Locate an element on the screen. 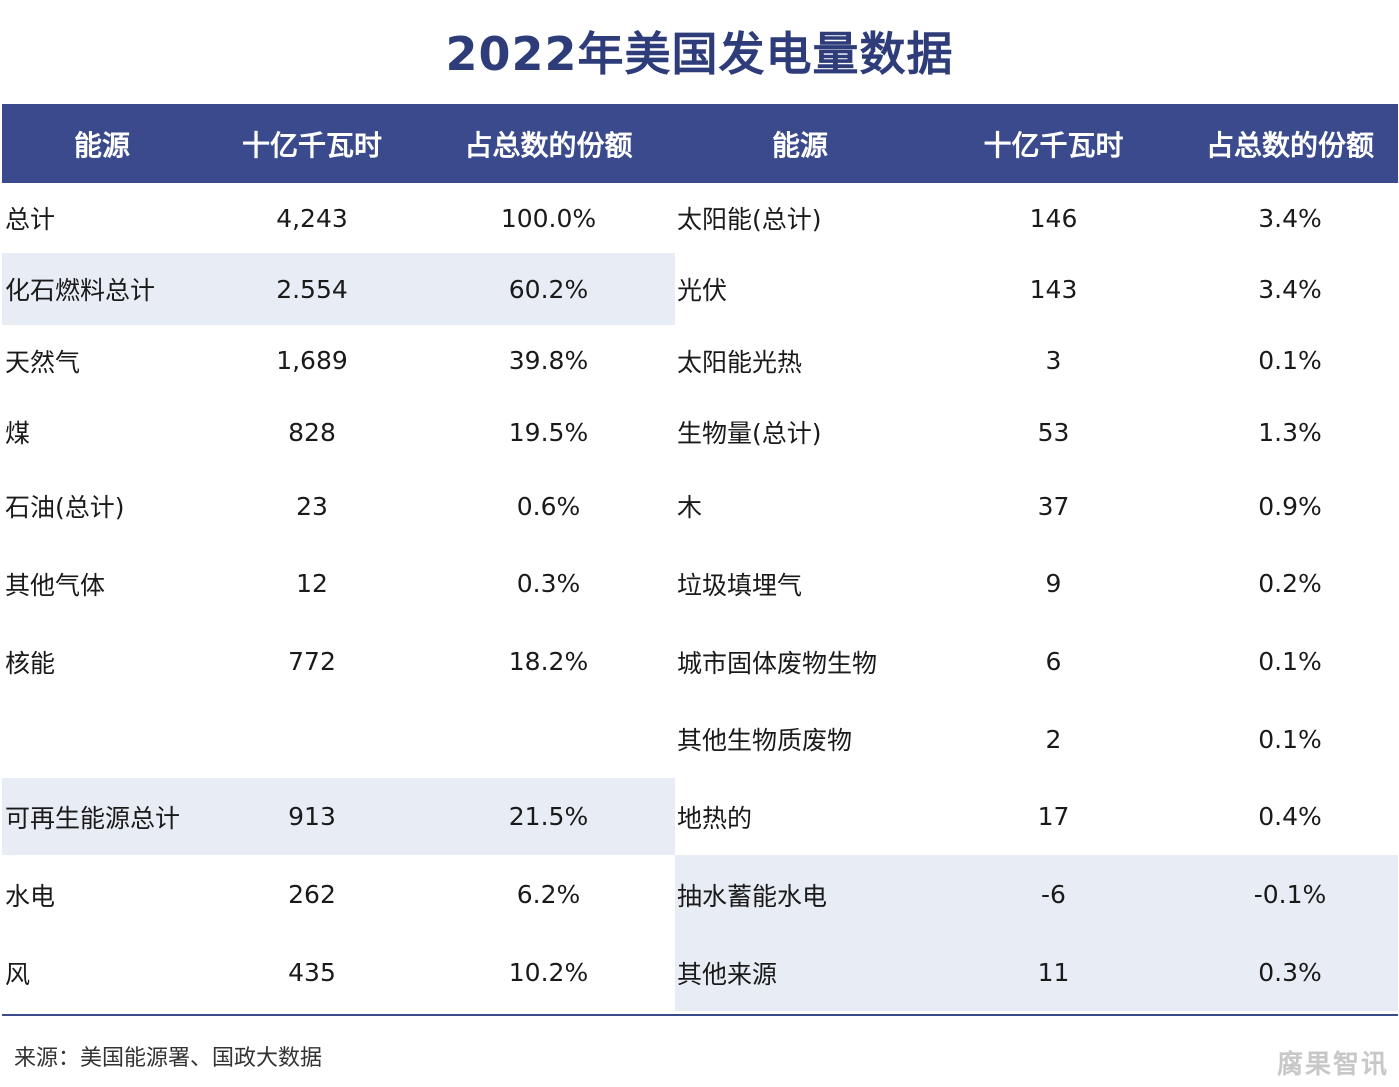  energy-name: 太阳能(总计) is located at coordinates (749, 219).